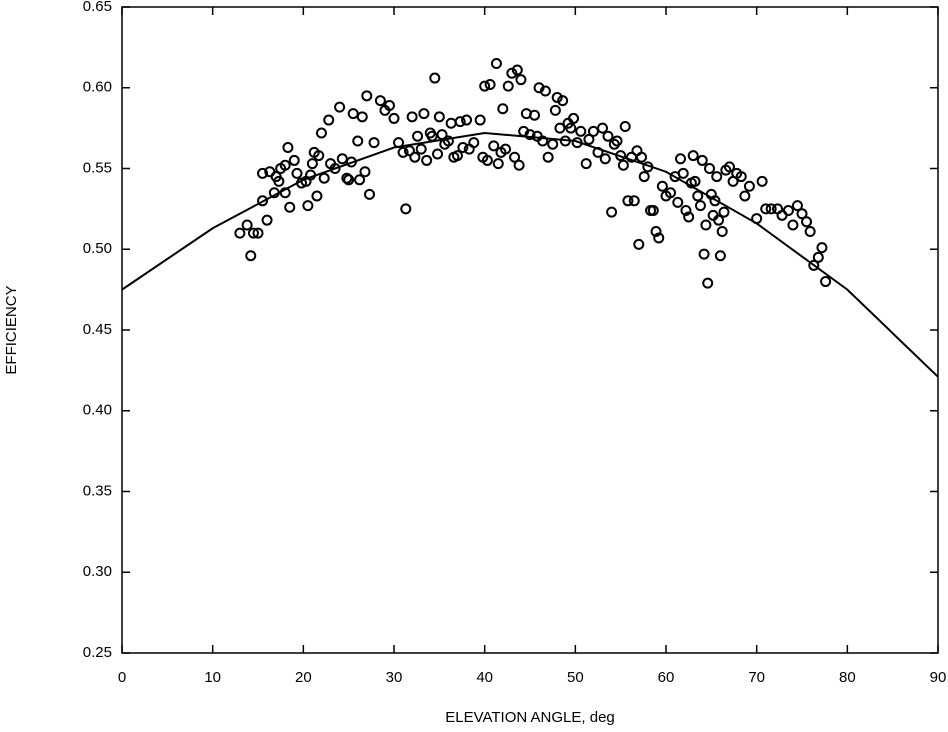 Image resolution: width=948 pixels, height=732 pixels. What do you see at coordinates (11, 329) in the screenshot?
I see `y-axis-label: EFFICIENCY` at bounding box center [11, 329].